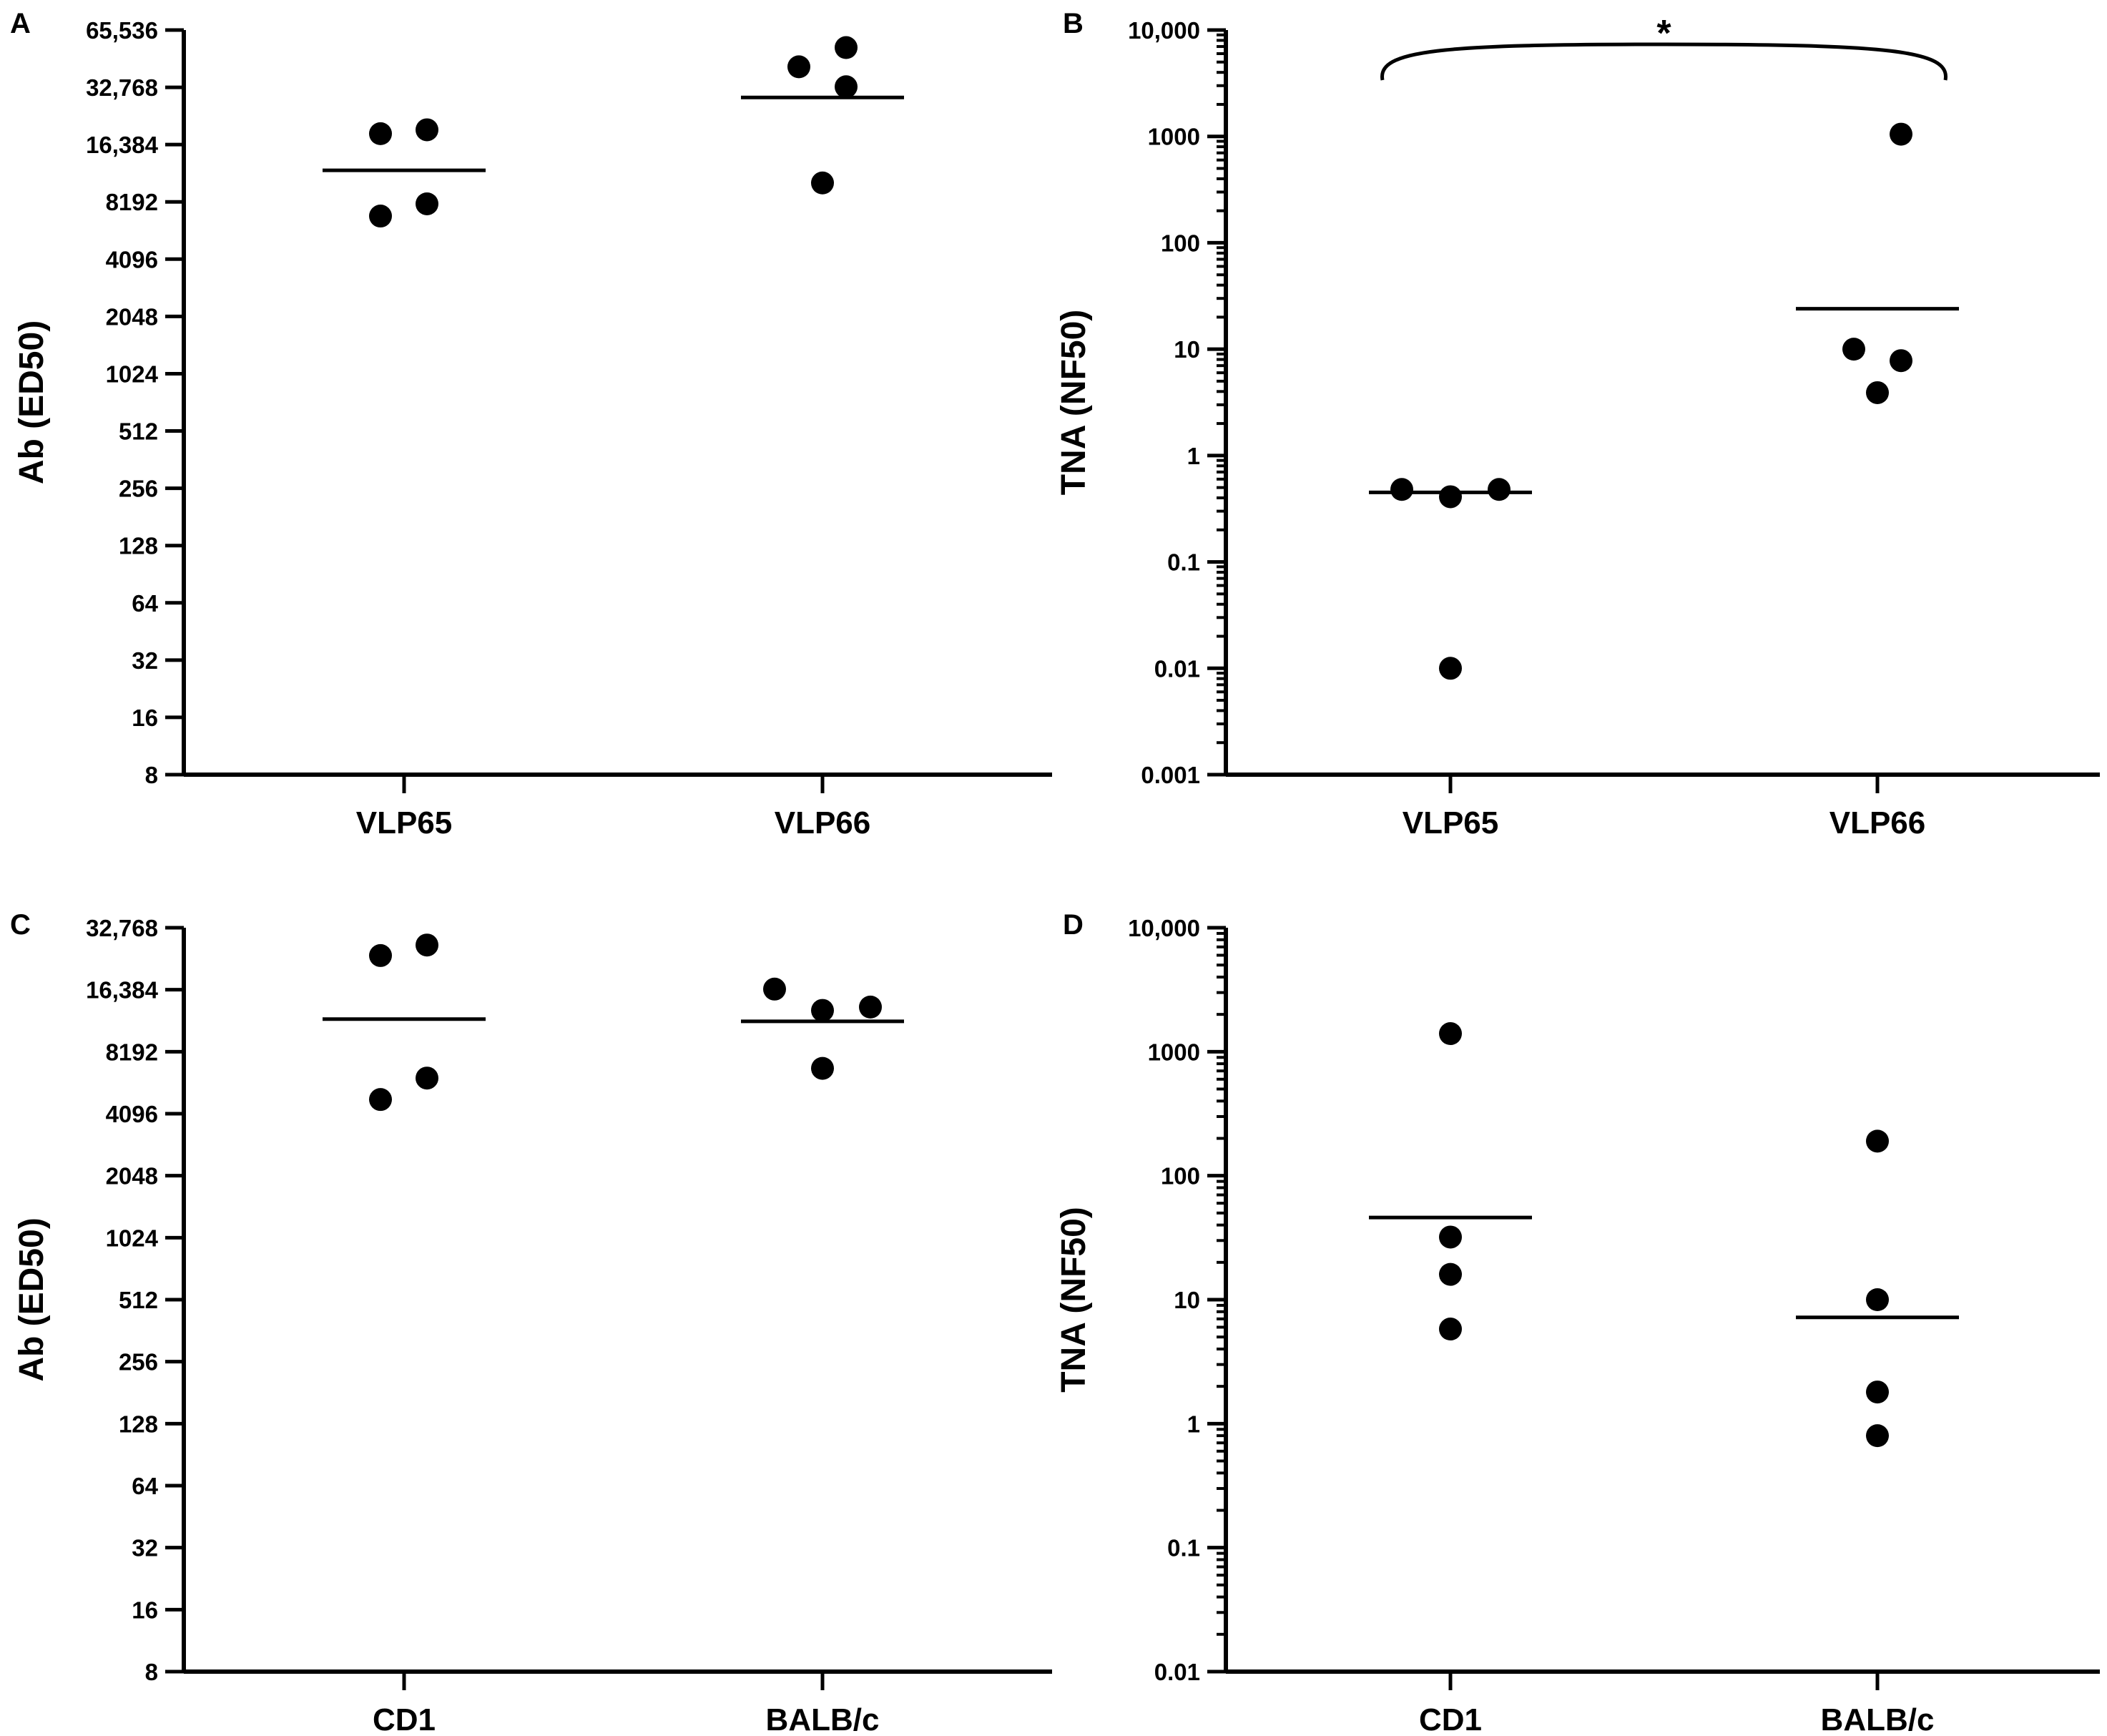  What do you see at coordinates (1073, 23) in the screenshot?
I see `panel-b-letter: B` at bounding box center [1073, 23].